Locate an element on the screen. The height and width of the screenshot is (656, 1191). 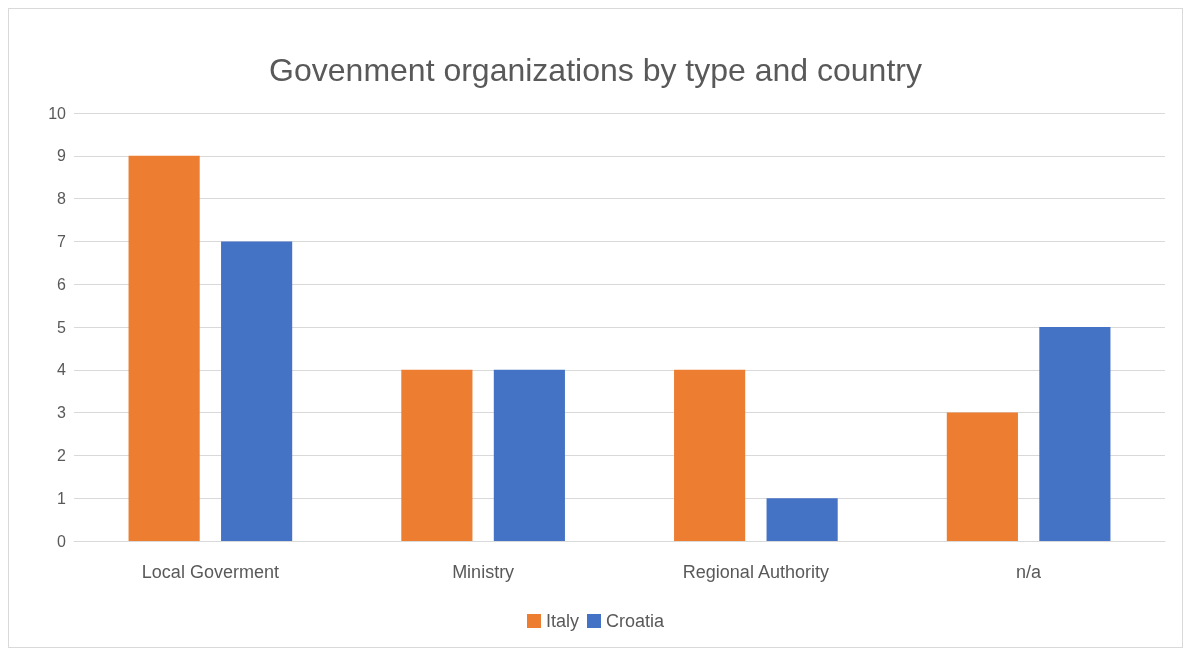
x-tick-label: Ministry is located at coordinates (483, 572).